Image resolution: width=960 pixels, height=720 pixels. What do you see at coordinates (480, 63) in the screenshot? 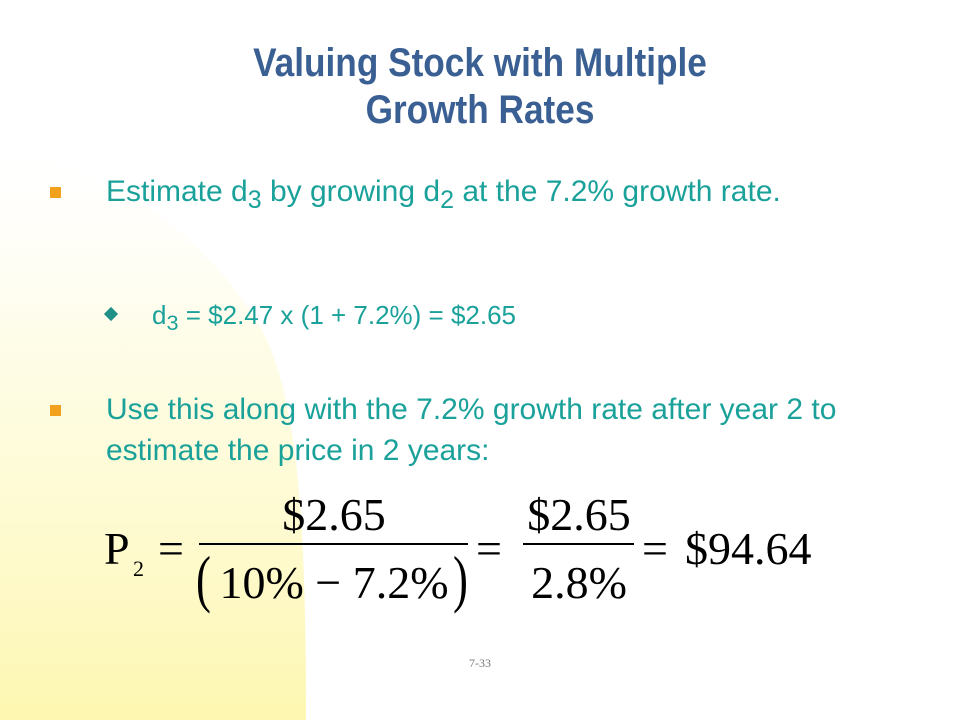
I see `title-line-1: Valuing Stock with Multiple` at bounding box center [480, 63].